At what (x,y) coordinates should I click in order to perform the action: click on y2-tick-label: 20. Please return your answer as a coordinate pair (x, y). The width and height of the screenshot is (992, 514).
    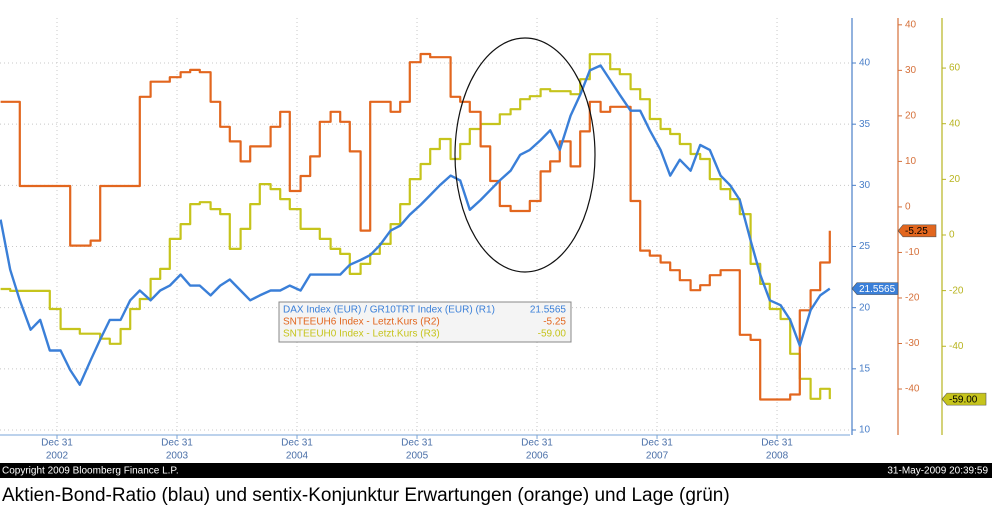
    Looking at the image, I should click on (911, 116).